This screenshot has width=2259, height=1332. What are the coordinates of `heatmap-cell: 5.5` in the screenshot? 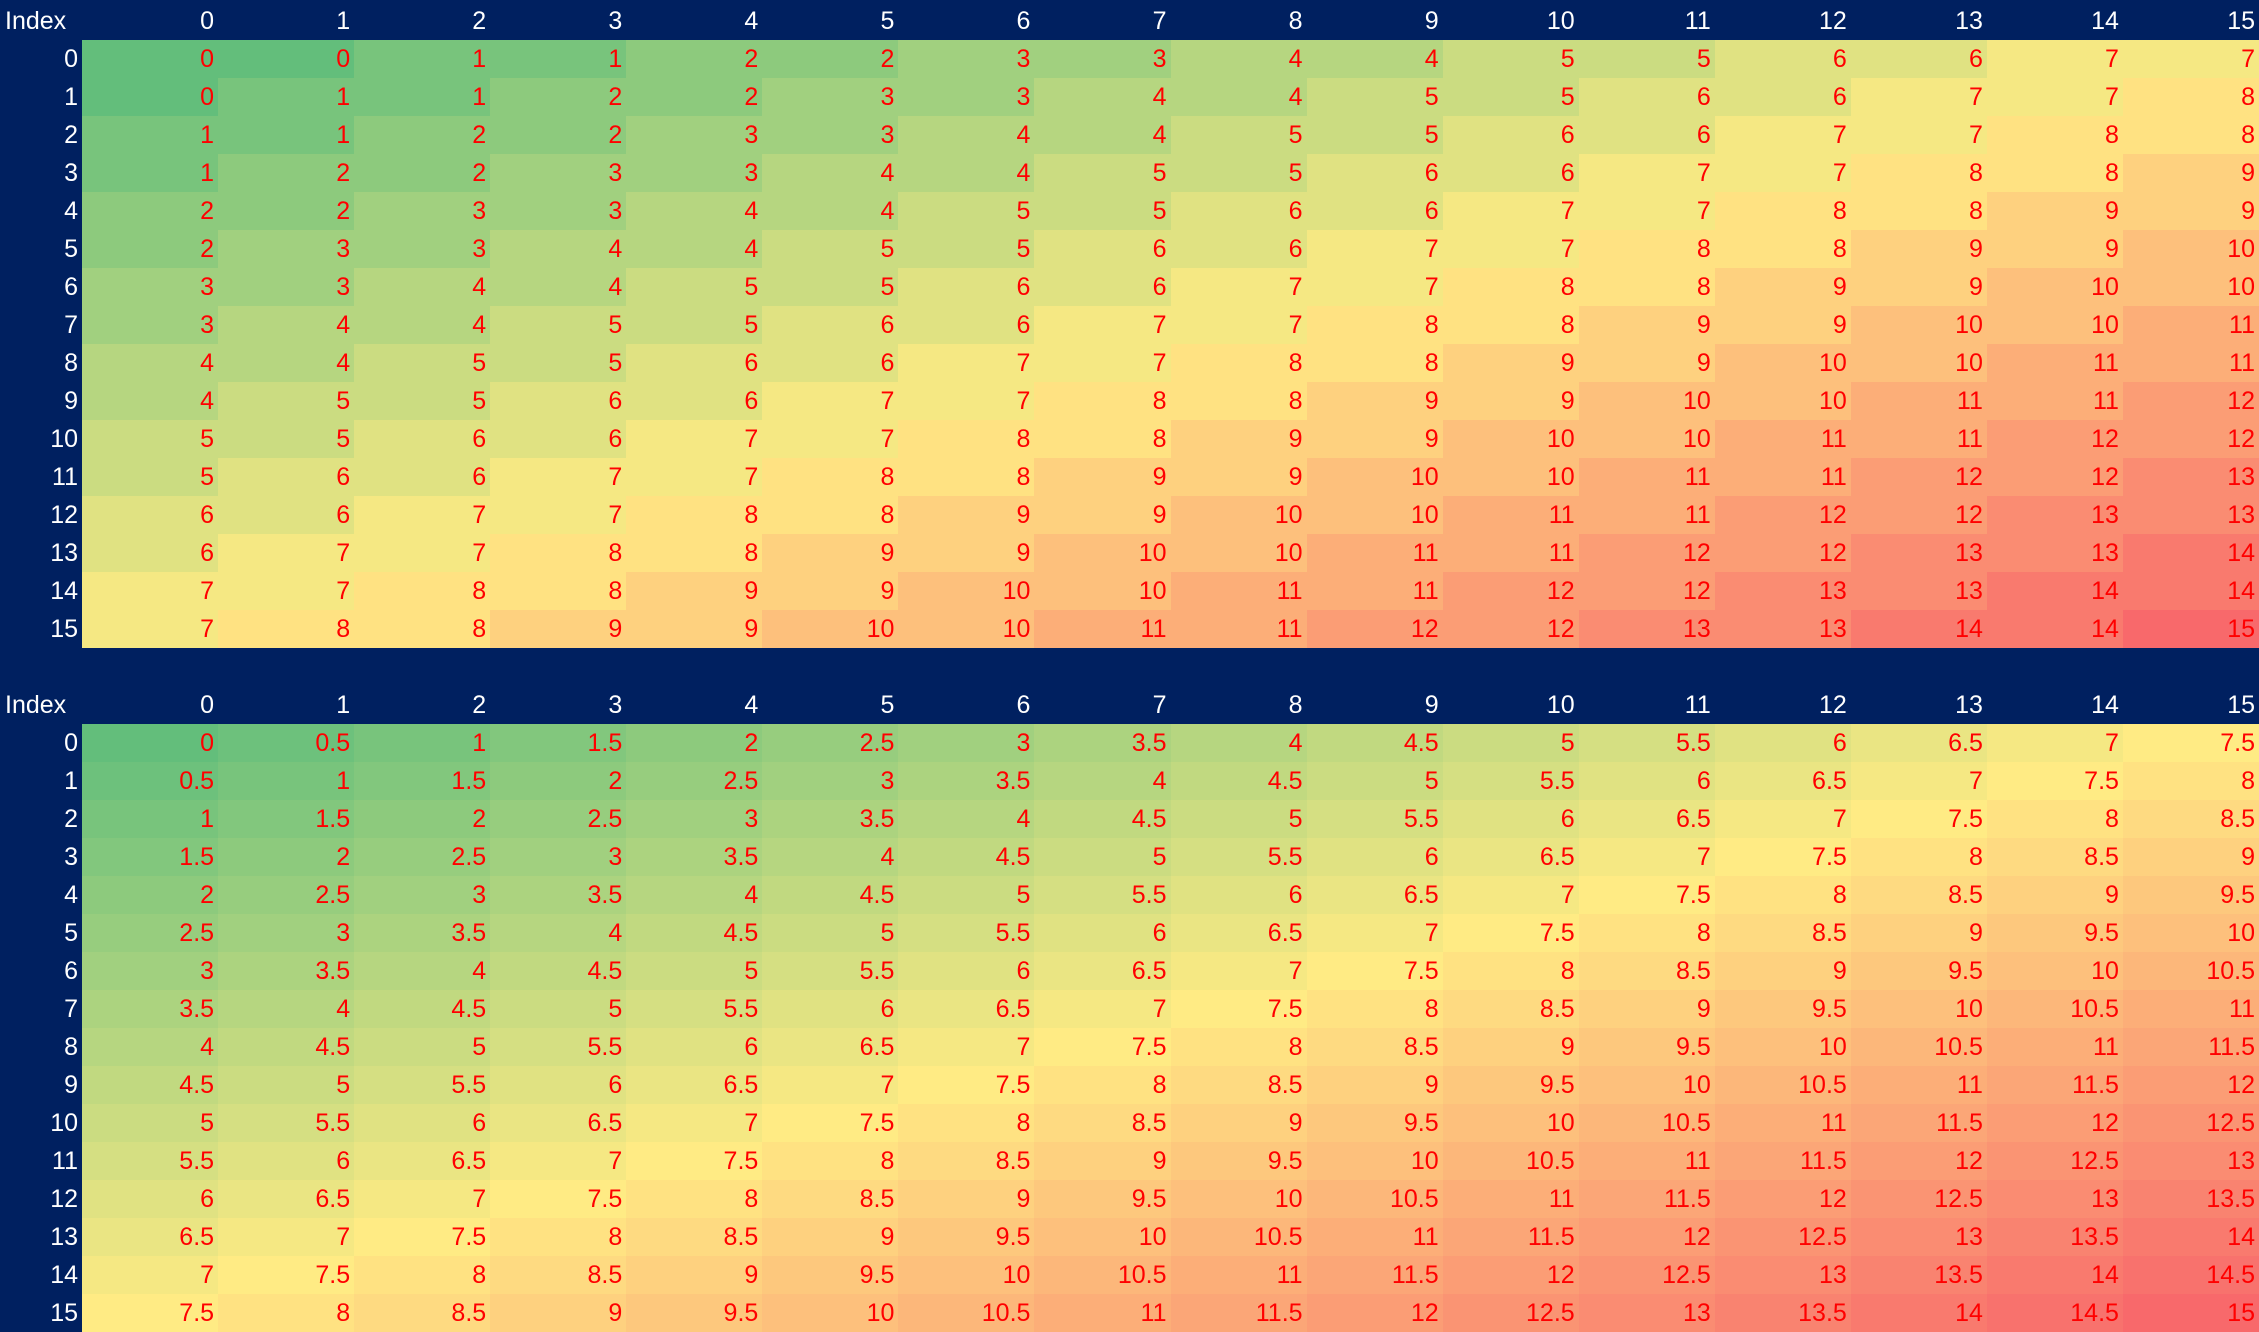 It's located at (150, 1161).